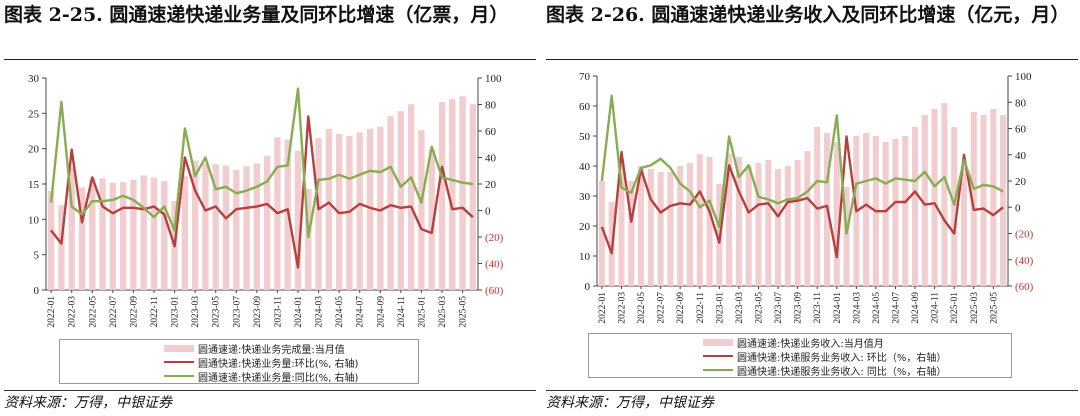  Describe the element at coordinates (585, 107) in the screenshot. I see `left-tick-label: 60` at that location.